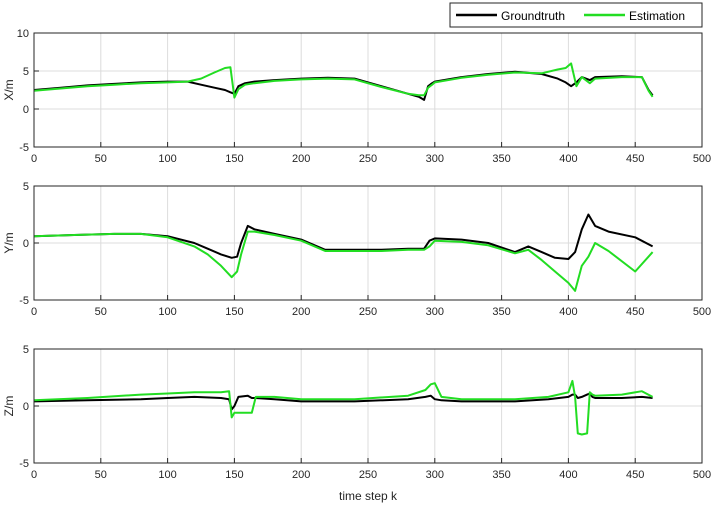  I want to click on legend-label-groundtruth: Groundtruth, so click(533, 16).